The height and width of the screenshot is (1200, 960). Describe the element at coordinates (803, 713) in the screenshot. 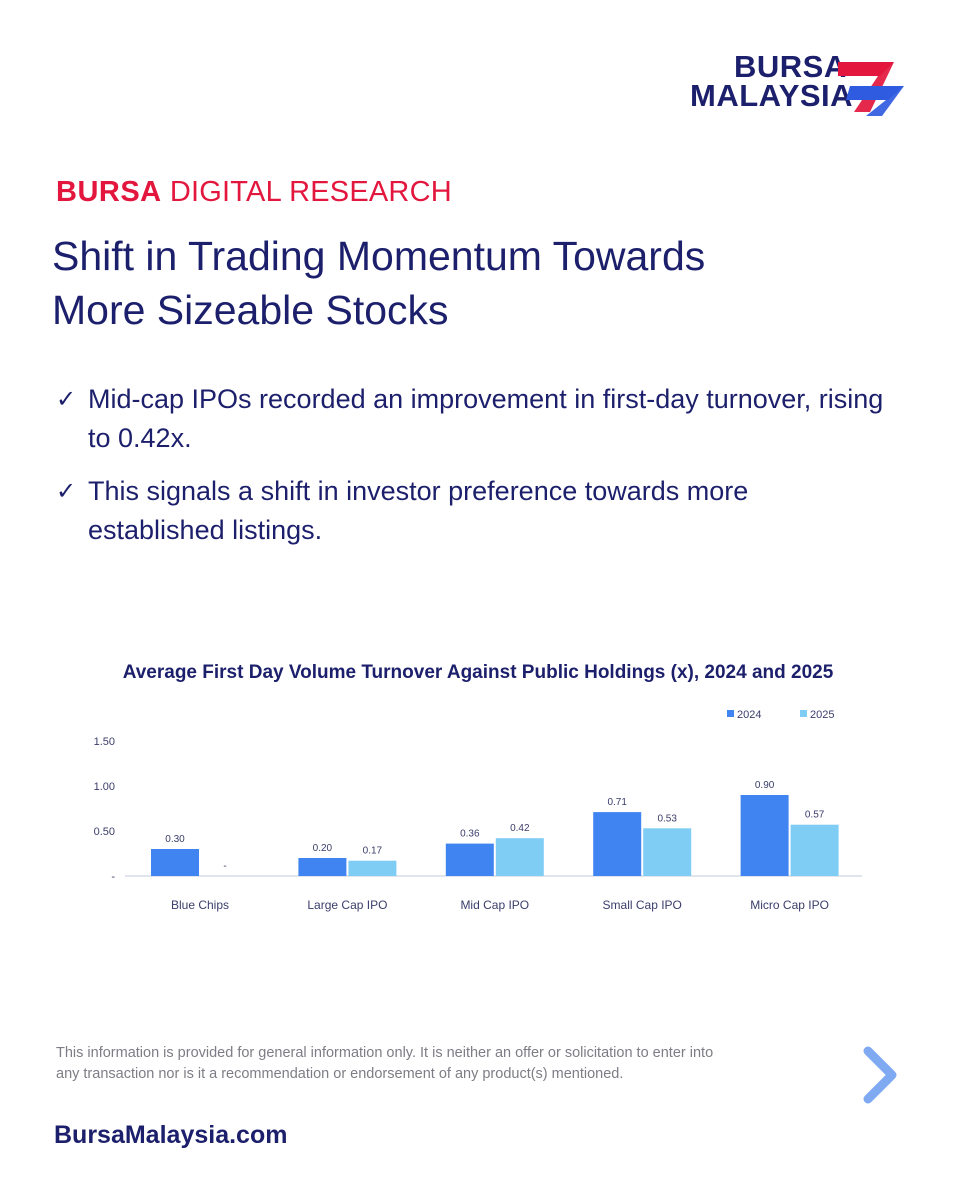

I see `legend-swatch-2025` at that location.